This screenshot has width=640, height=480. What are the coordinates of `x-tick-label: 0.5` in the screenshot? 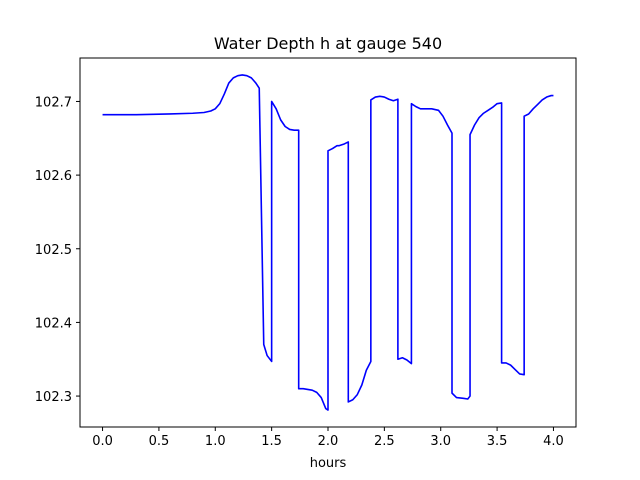 It's located at (159, 441).